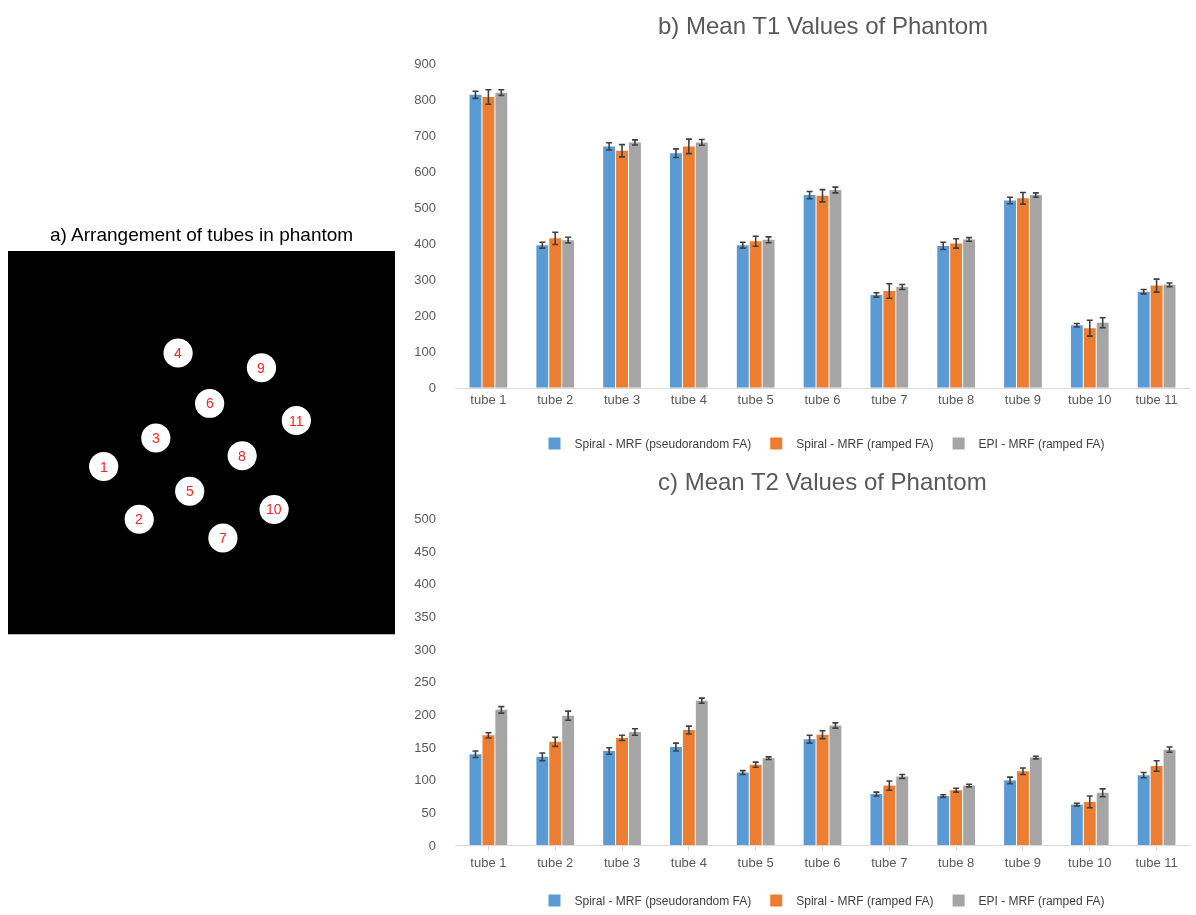 Image resolution: width=1196 pixels, height=915 pixels. What do you see at coordinates (425, 551) in the screenshot?
I see `y-tick-label: 450` at bounding box center [425, 551].